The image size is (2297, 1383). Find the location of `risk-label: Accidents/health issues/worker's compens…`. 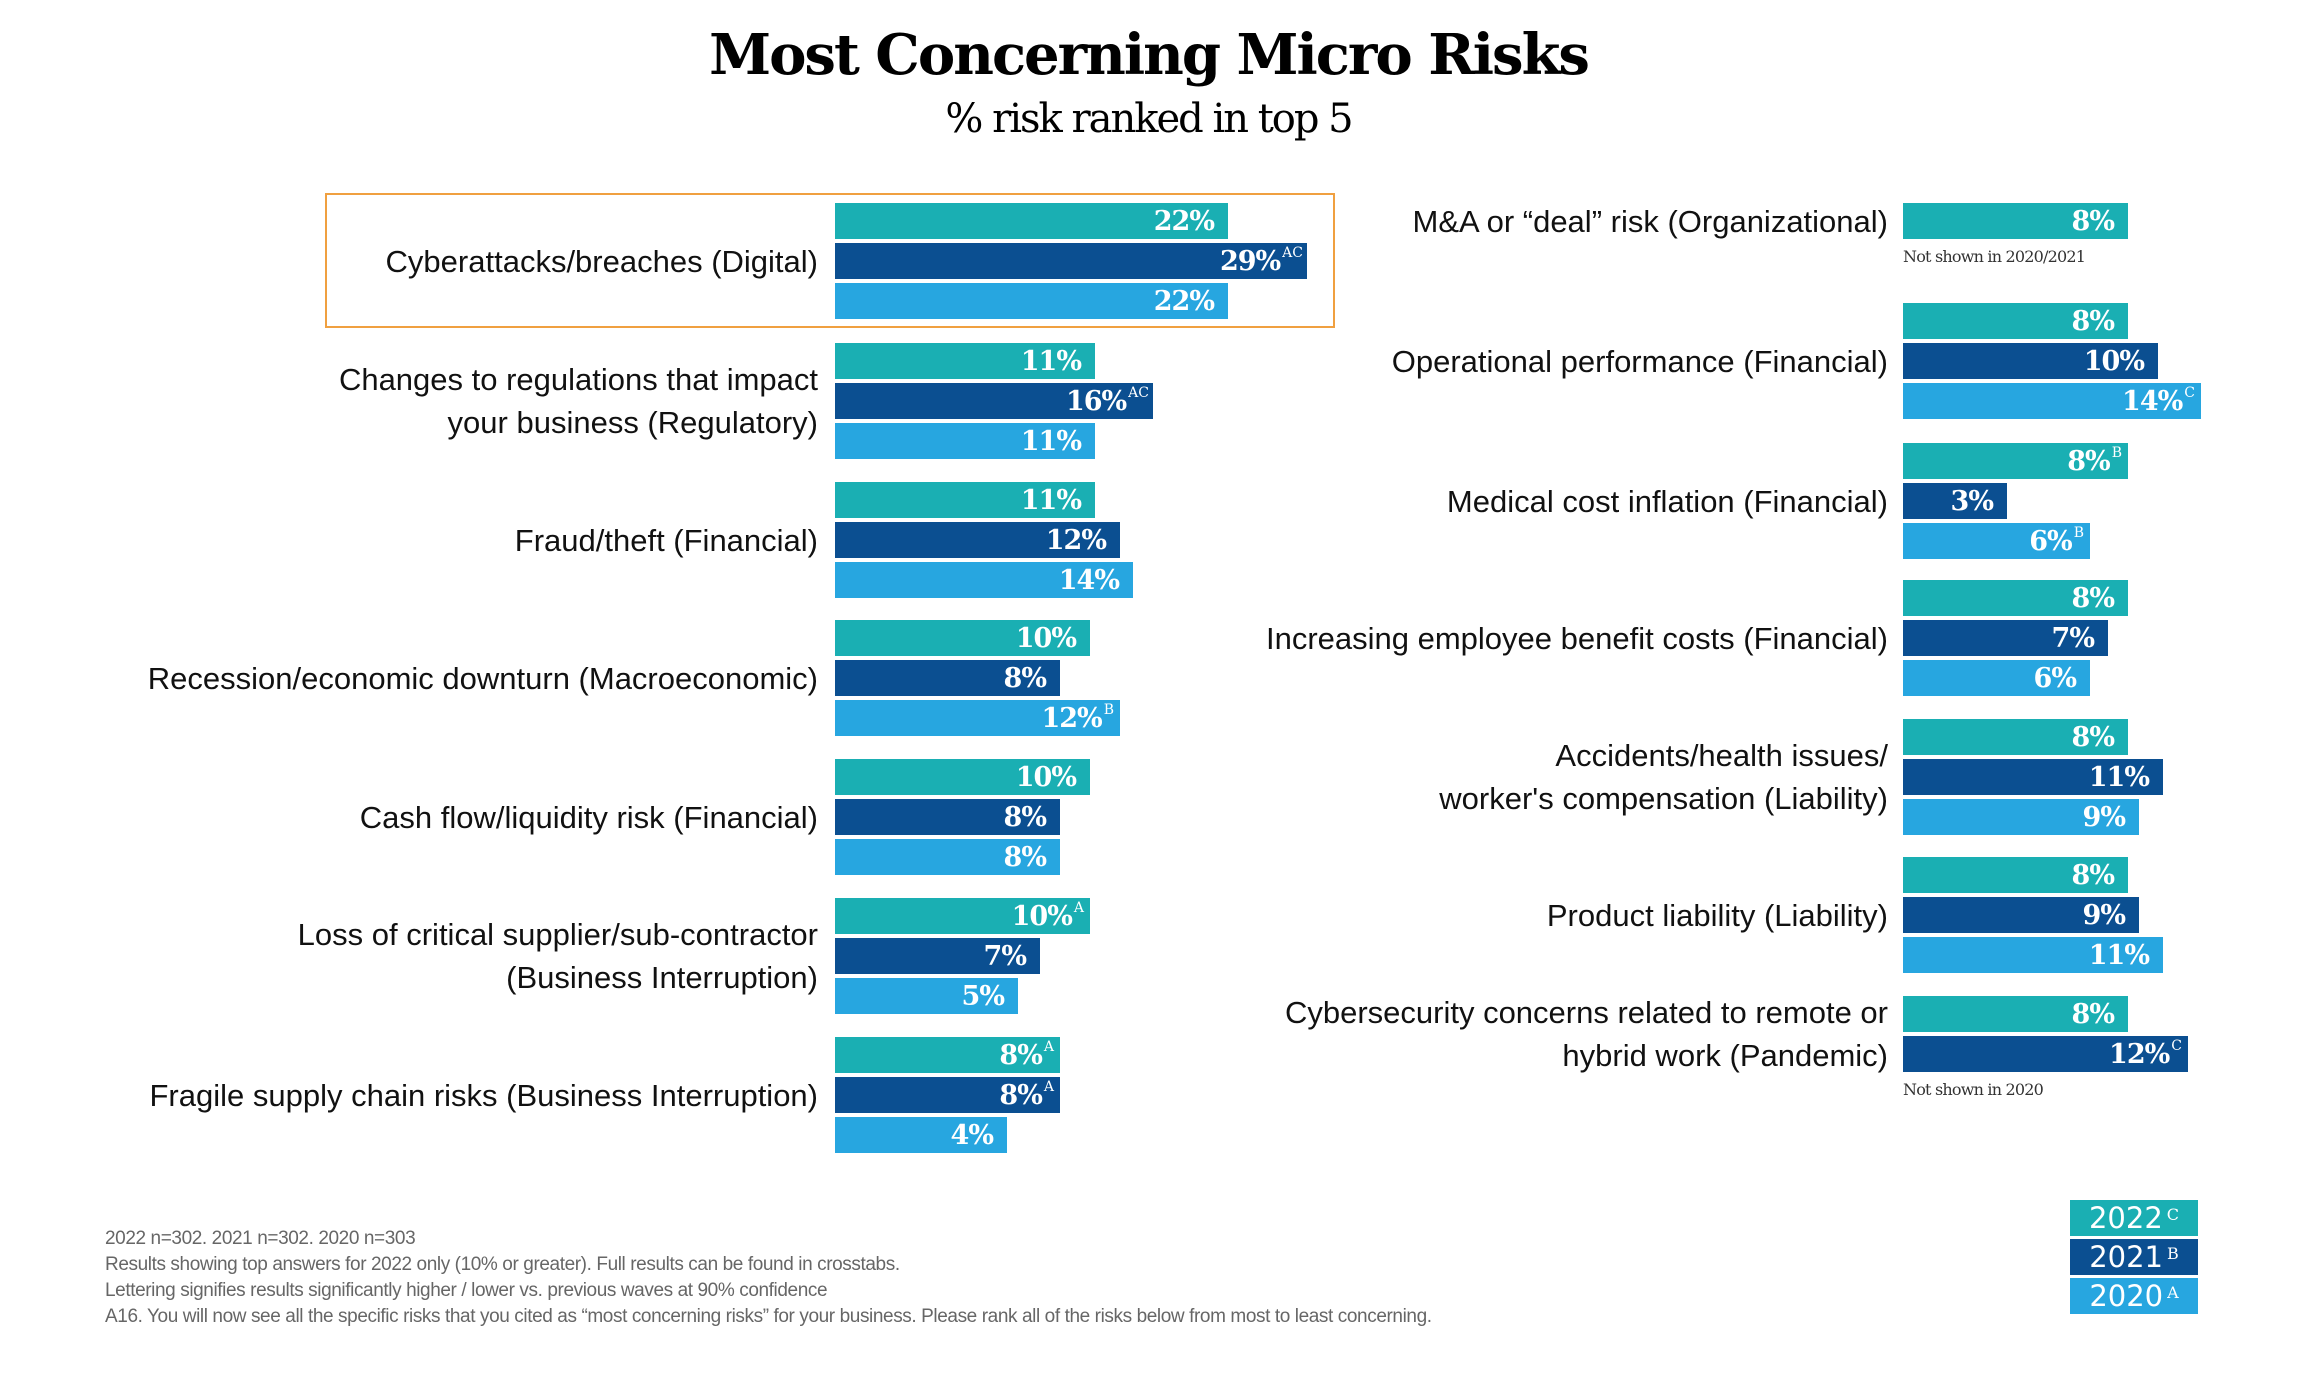

risk-label: Accidents/health issues/worker's compens… is located at coordinates (1663, 777).